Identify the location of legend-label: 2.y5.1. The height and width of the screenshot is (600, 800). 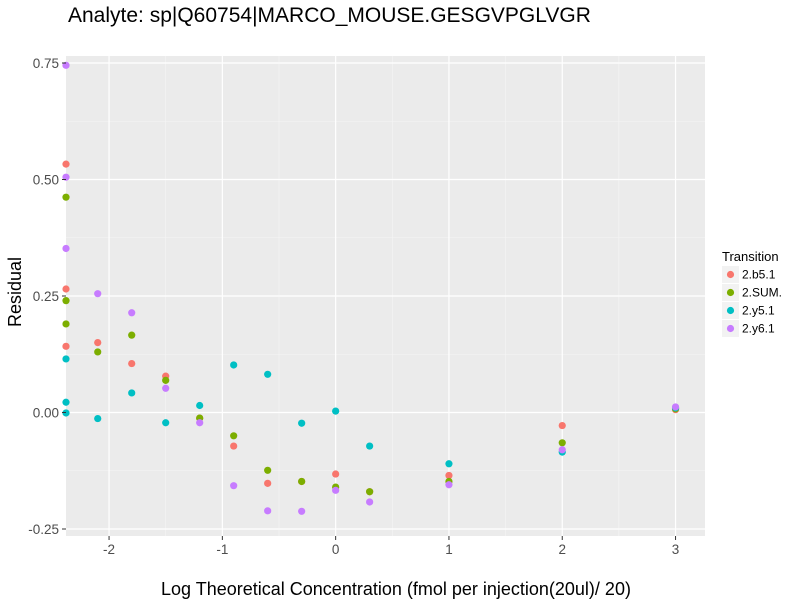
(758, 311).